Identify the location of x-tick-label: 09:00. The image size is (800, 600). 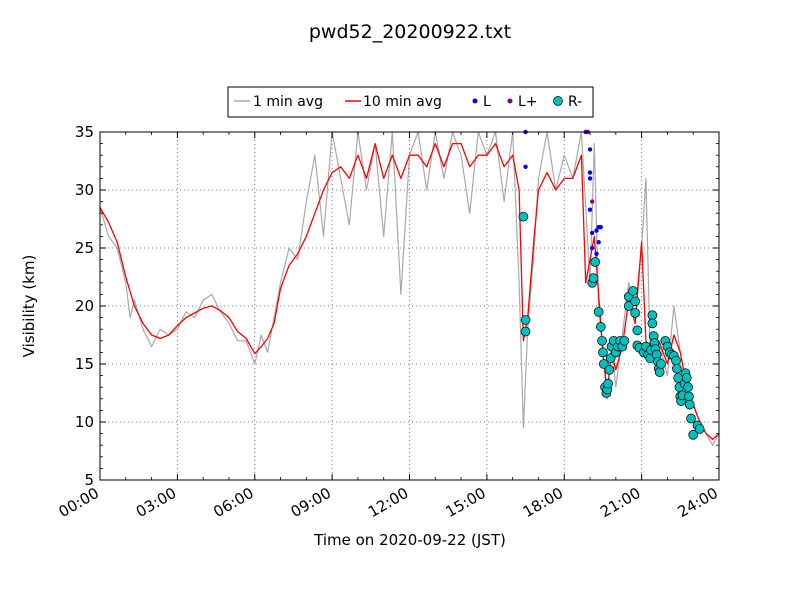
(311, 502).